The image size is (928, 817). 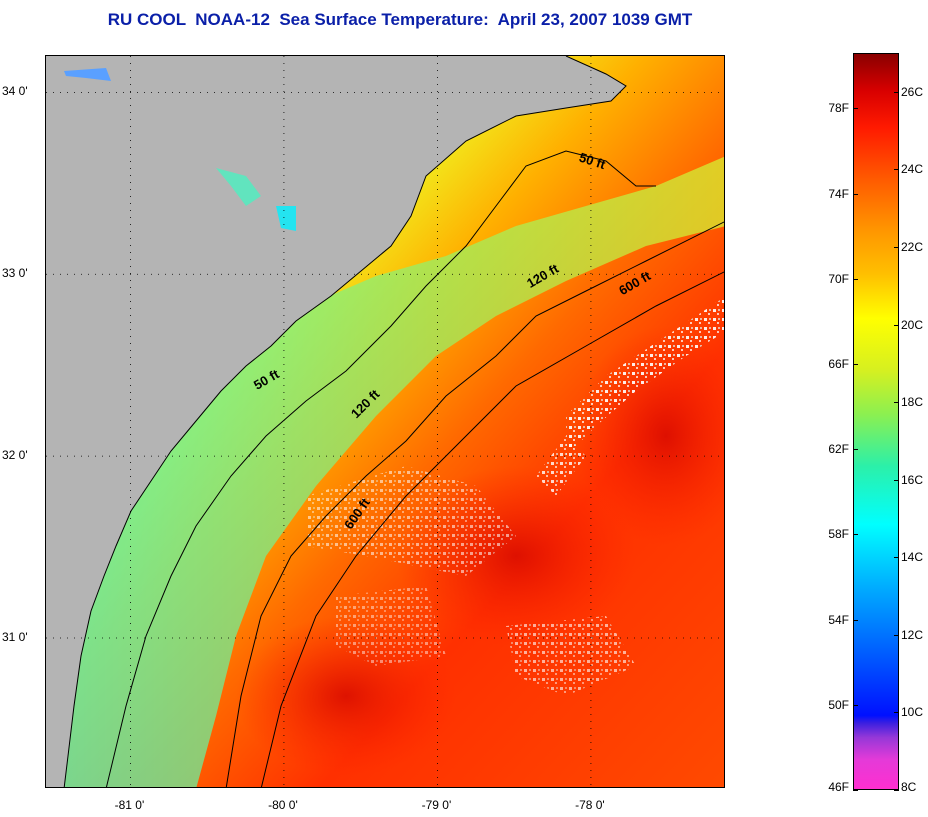 What do you see at coordinates (838, 278) in the screenshot?
I see `colorbar-fahrenheit-label: 70F` at bounding box center [838, 278].